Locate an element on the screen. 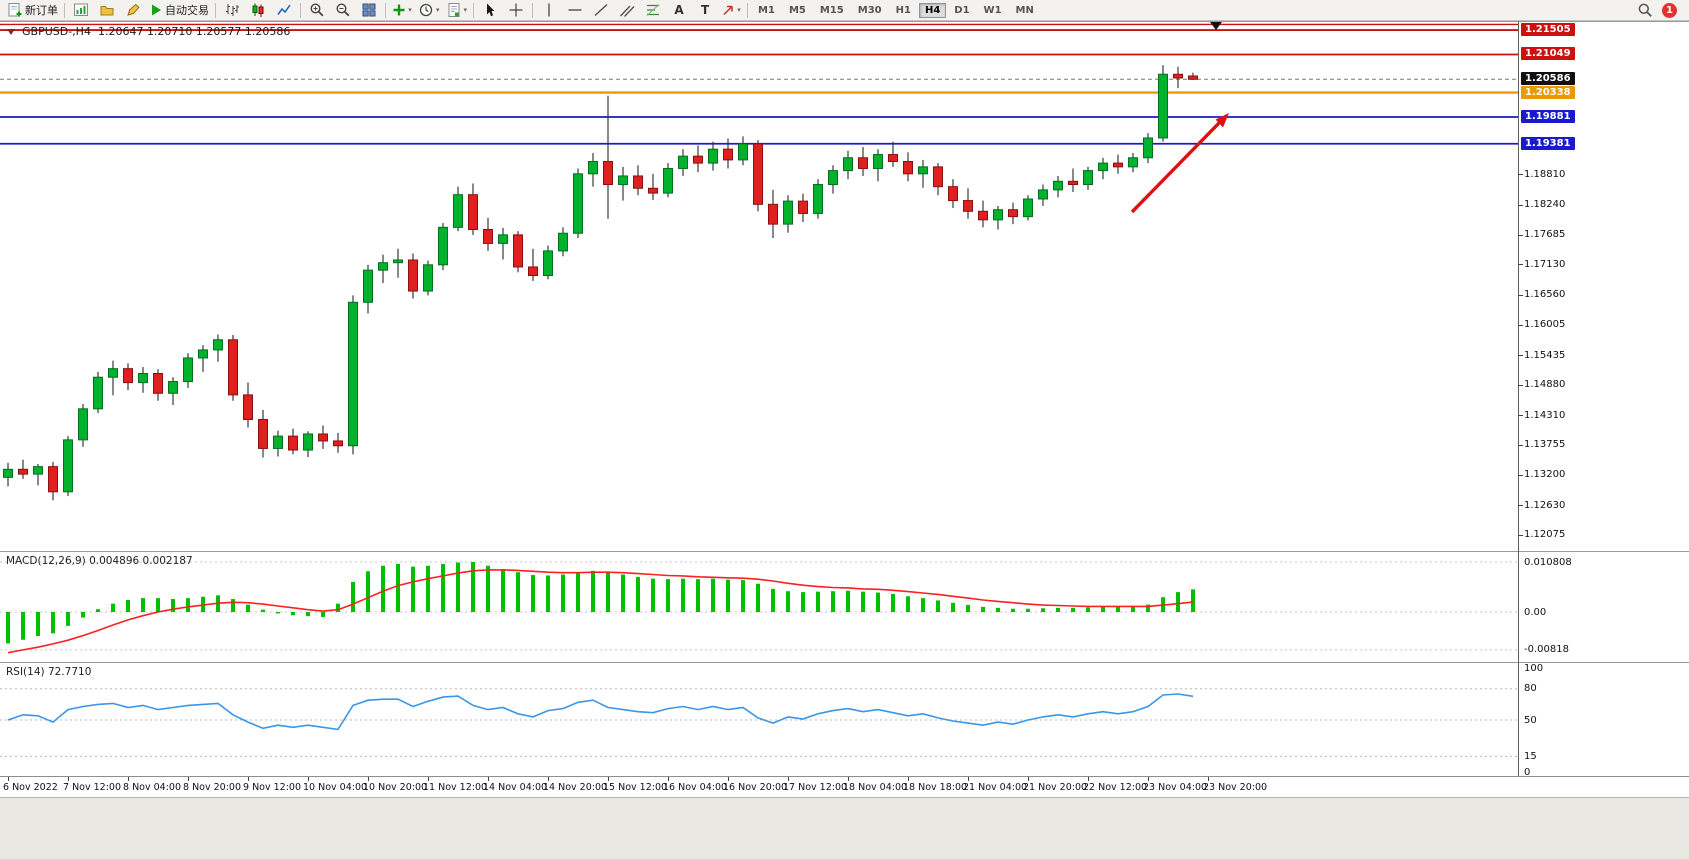 The image size is (1689, 859). time-label: 23 Nov 04:00 is located at coordinates (1175, 787).